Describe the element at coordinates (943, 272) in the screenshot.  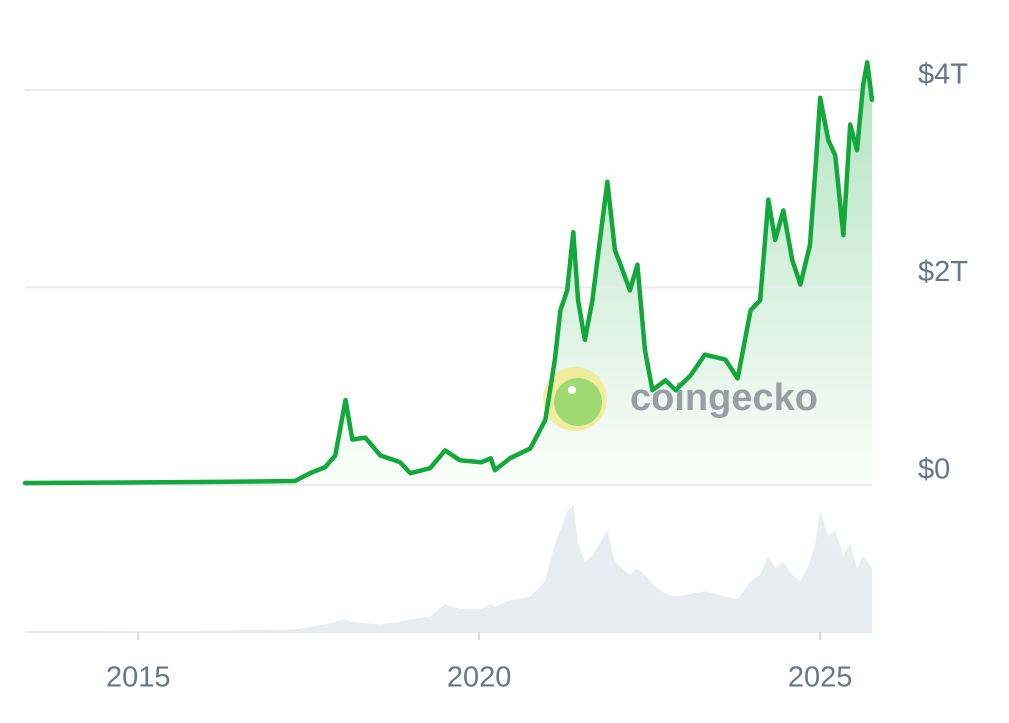
I see `y-tick-label: $2T` at that location.